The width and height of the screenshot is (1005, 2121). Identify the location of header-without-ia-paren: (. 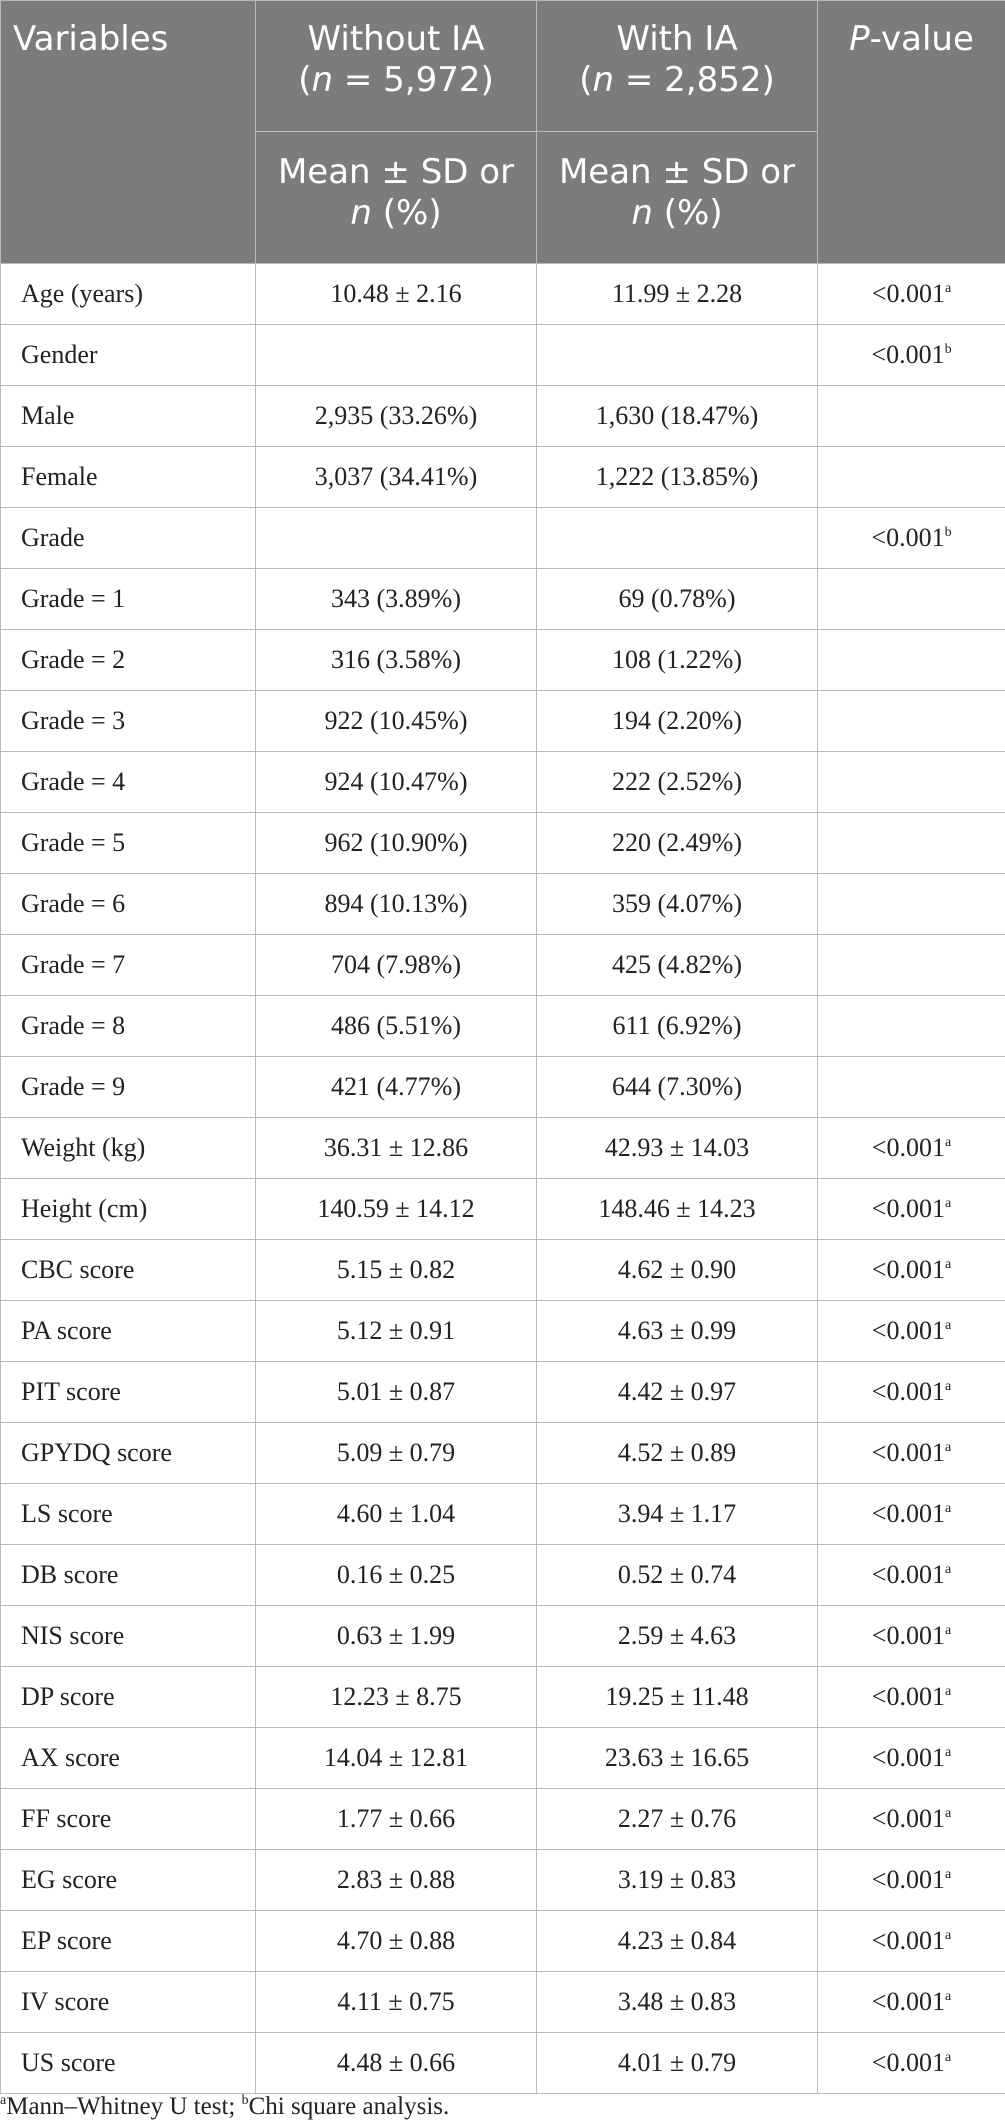
(304, 80).